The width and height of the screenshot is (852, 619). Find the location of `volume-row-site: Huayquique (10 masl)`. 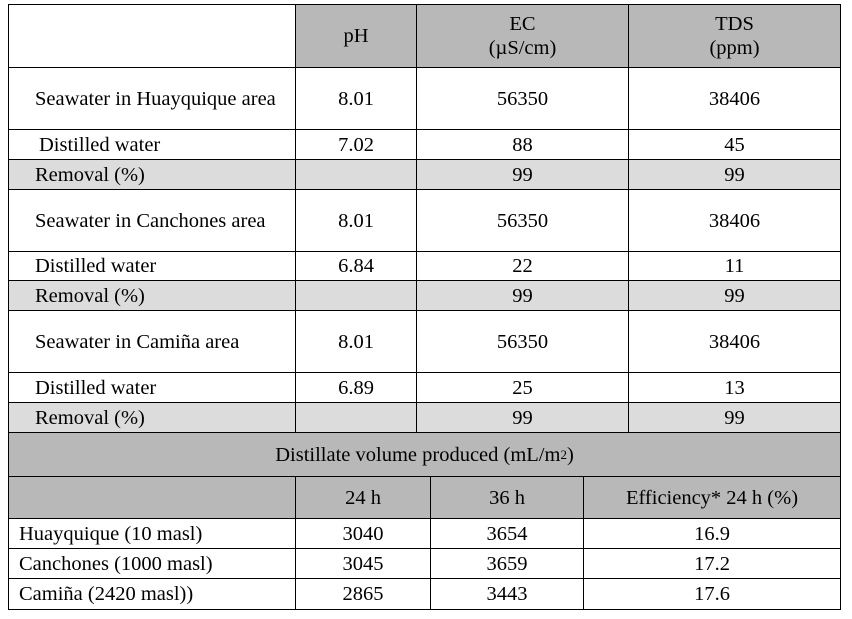

volume-row-site: Huayquique (10 masl) is located at coordinates (152, 533).